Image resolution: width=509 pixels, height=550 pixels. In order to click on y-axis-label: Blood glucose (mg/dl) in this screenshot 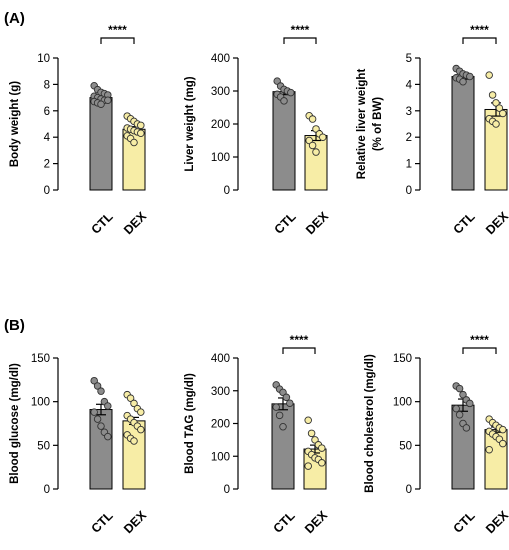, I will do `click(15, 423)`.